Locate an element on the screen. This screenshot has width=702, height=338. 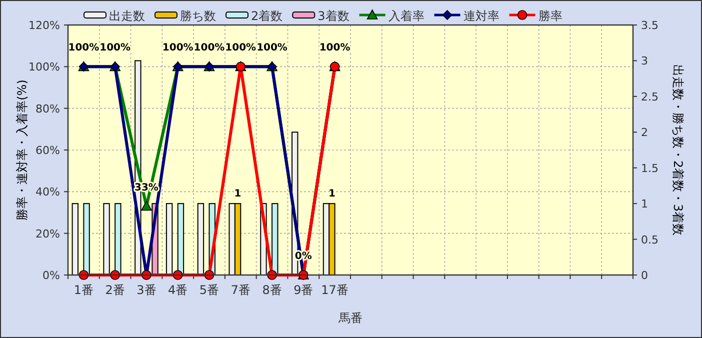
legend-label: 連対率 is located at coordinates (481, 16).